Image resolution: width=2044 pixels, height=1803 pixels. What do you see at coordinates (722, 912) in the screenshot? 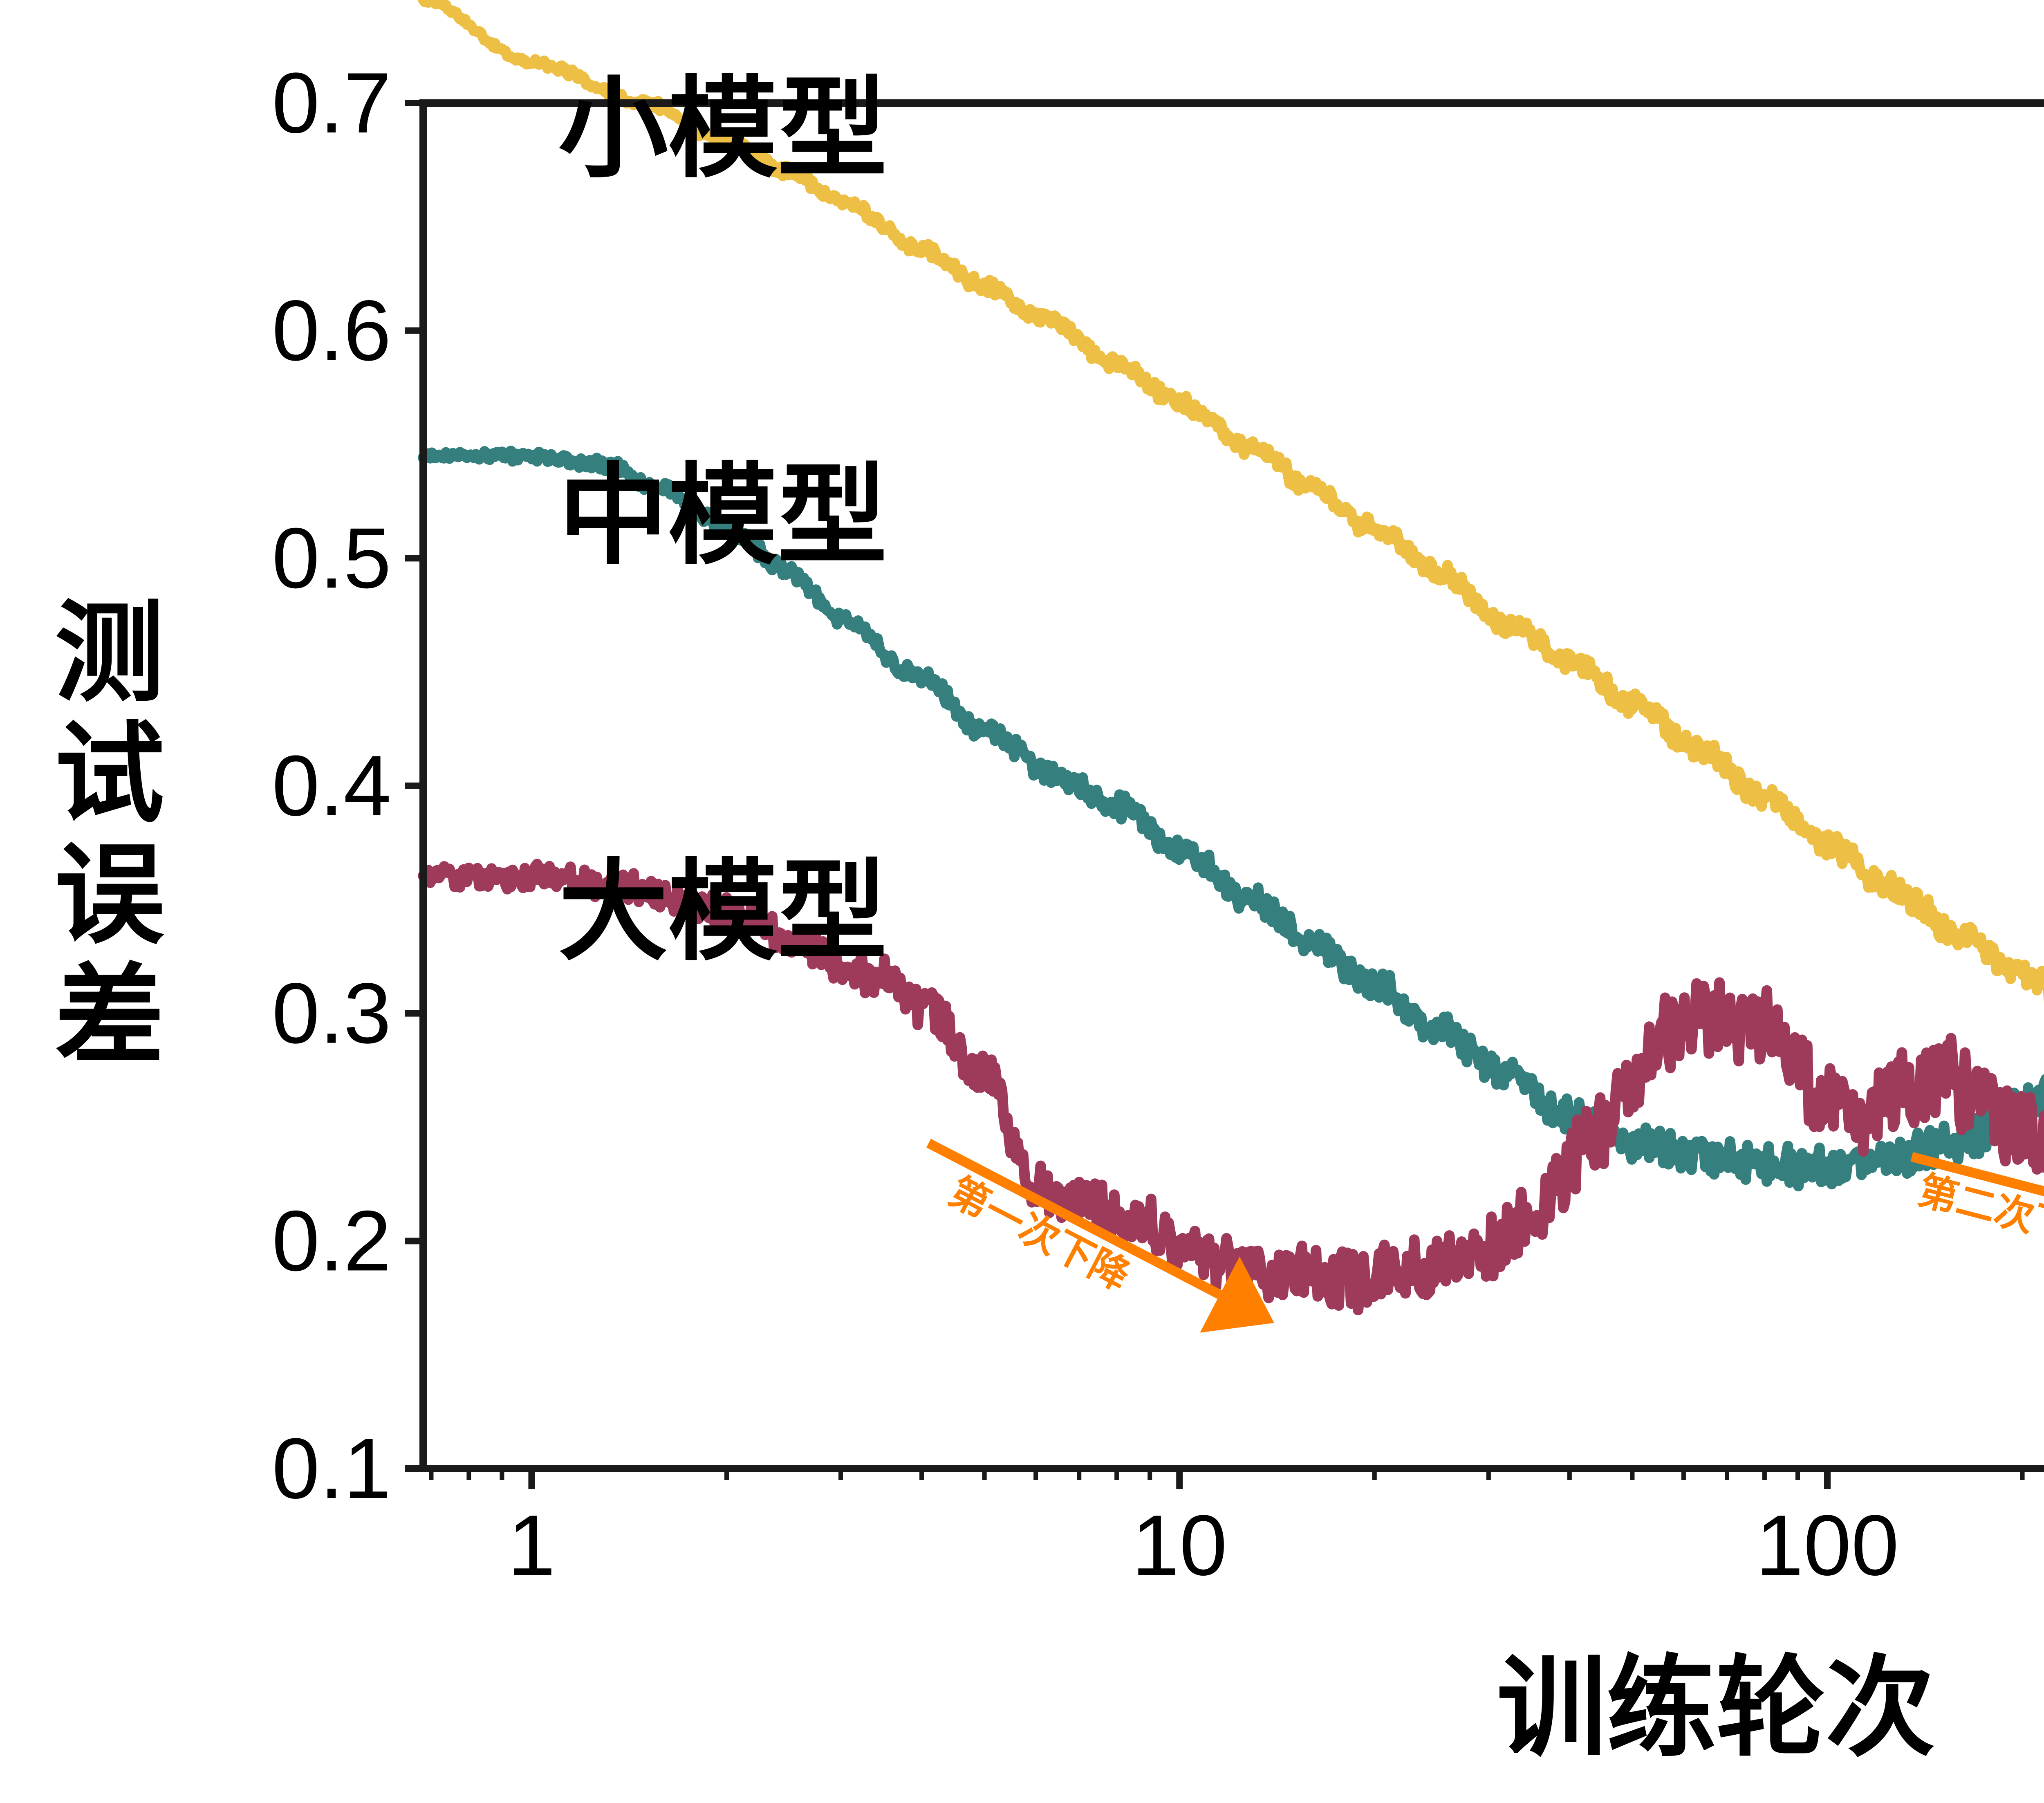
I see `inline-label-3: 大模型` at bounding box center [722, 912].